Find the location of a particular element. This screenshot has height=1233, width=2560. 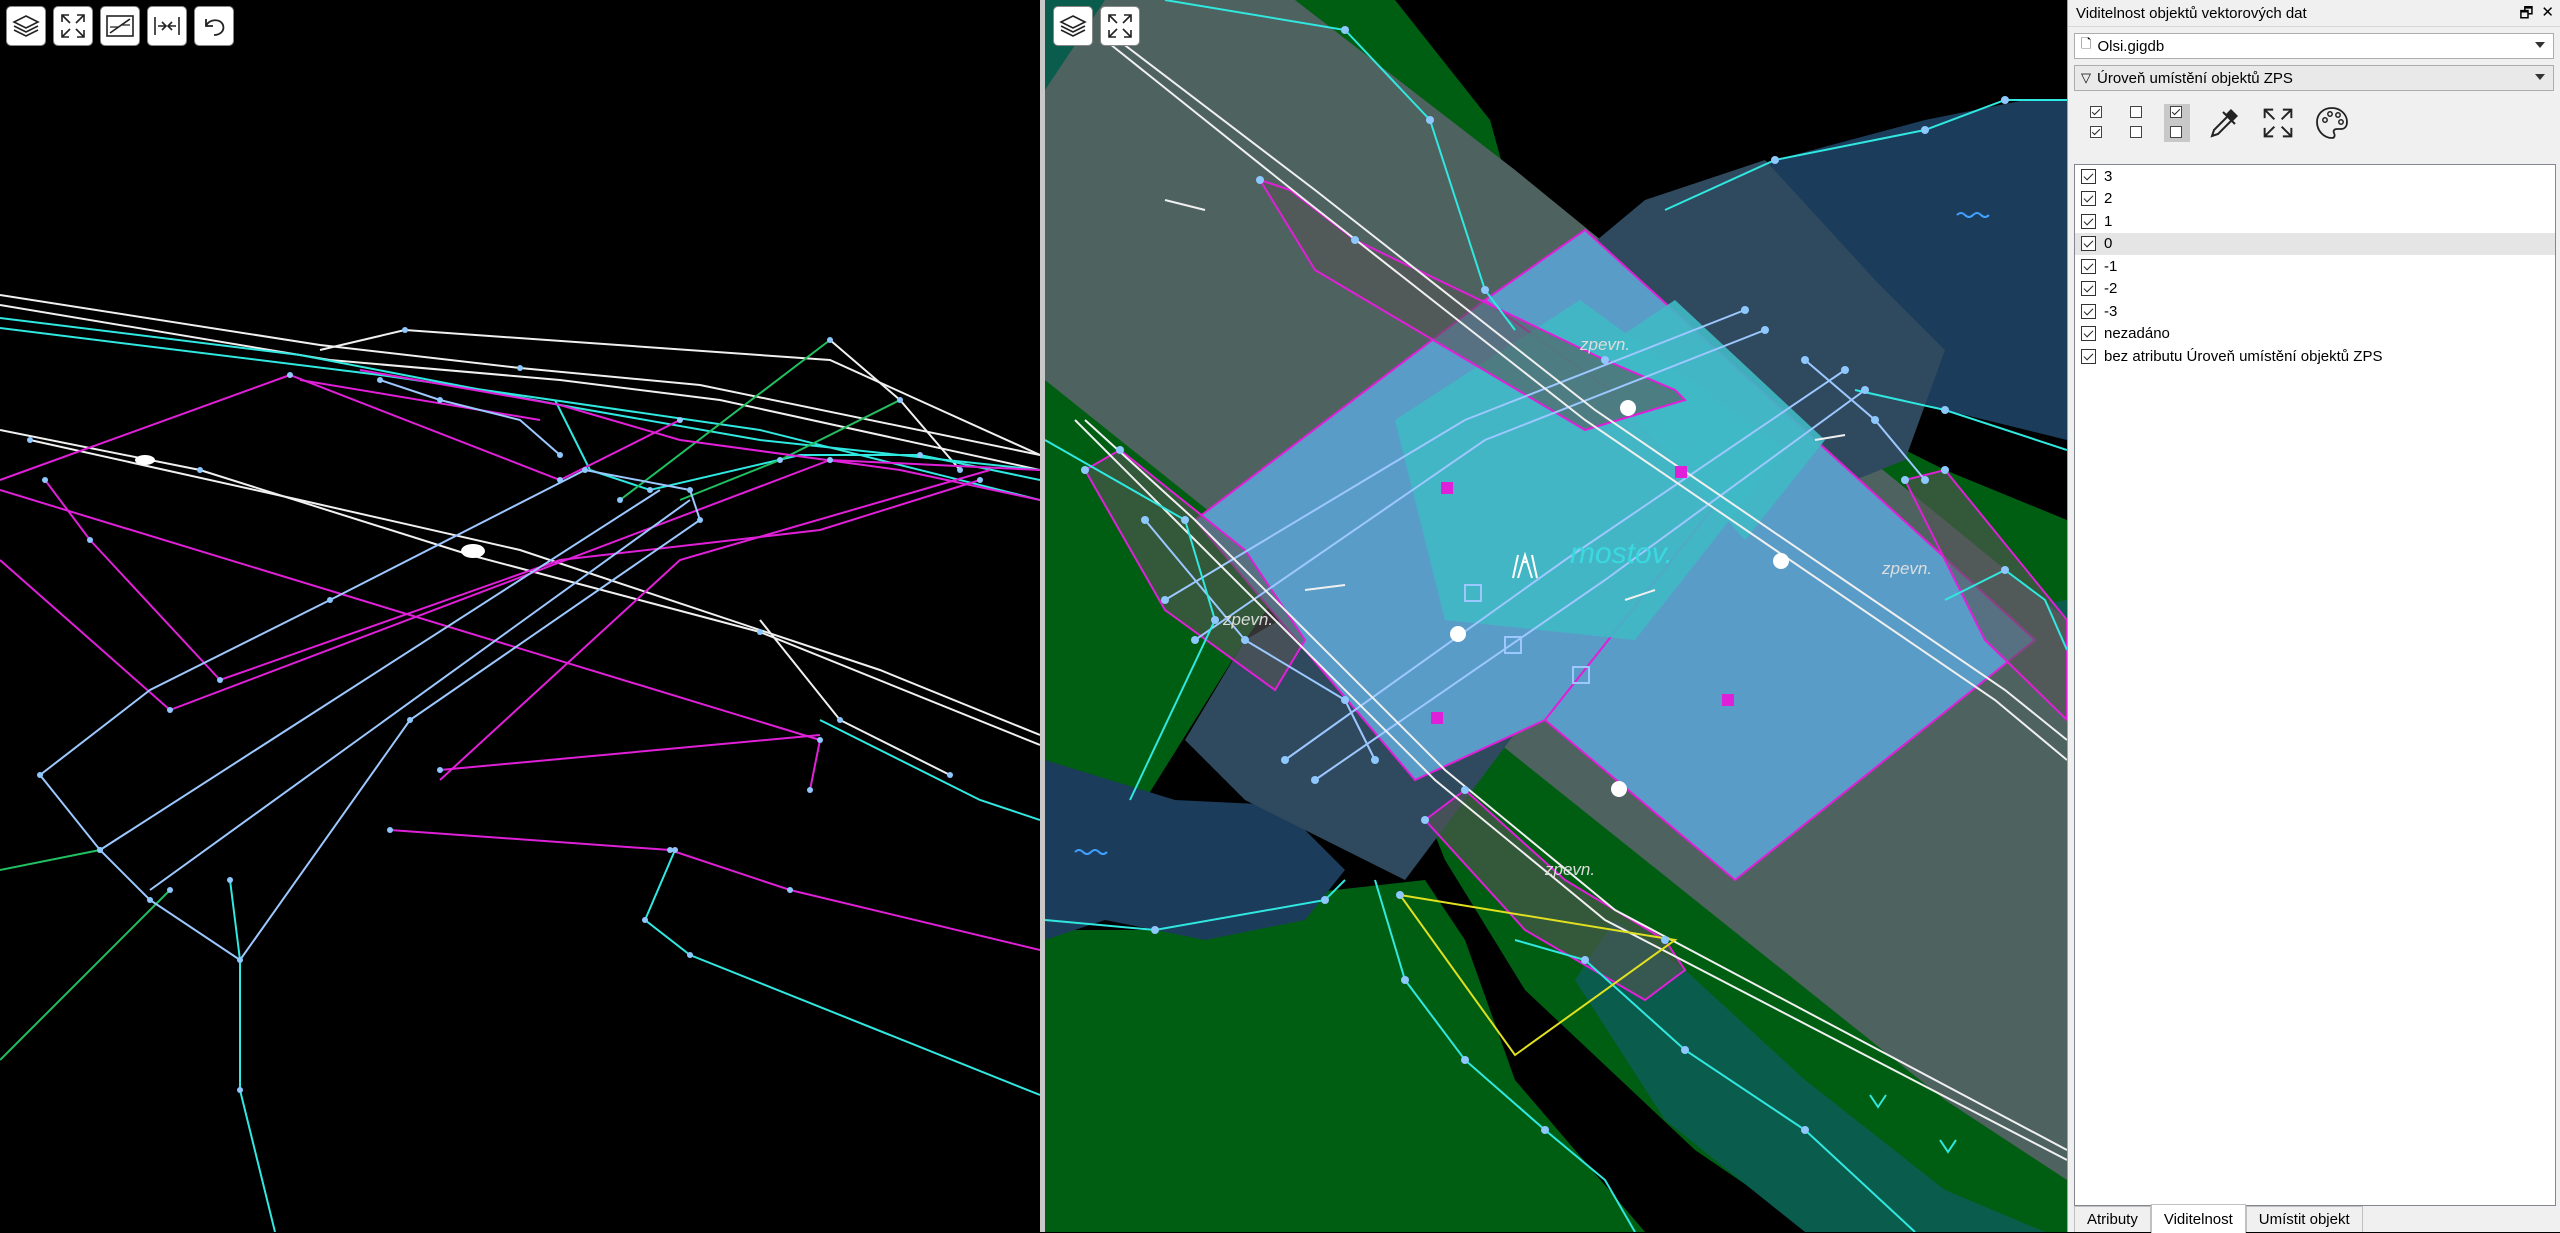

tab-attributes: Atributy is located at coordinates (2112, 1219).